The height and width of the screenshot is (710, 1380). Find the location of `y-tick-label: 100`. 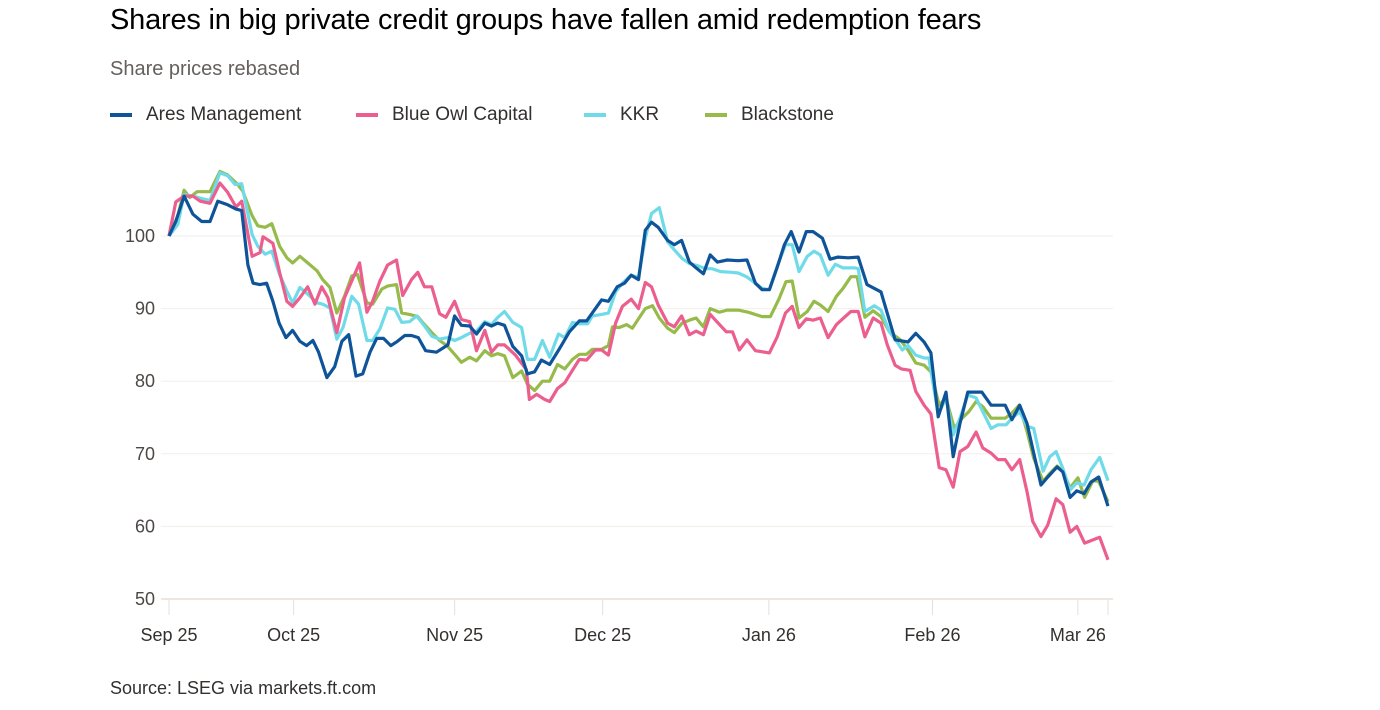

y-tick-label: 100 is located at coordinates (140, 236).